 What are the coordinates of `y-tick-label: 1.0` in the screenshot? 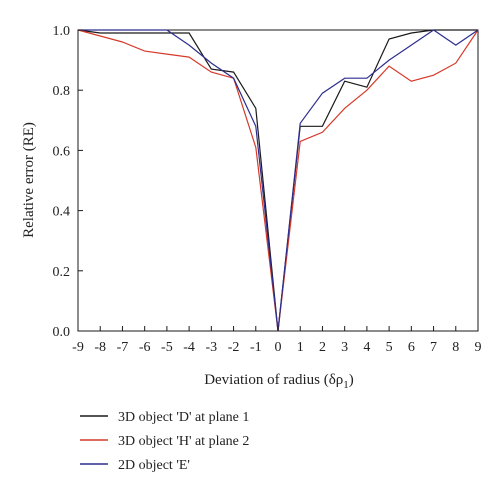 It's located at (62, 31).